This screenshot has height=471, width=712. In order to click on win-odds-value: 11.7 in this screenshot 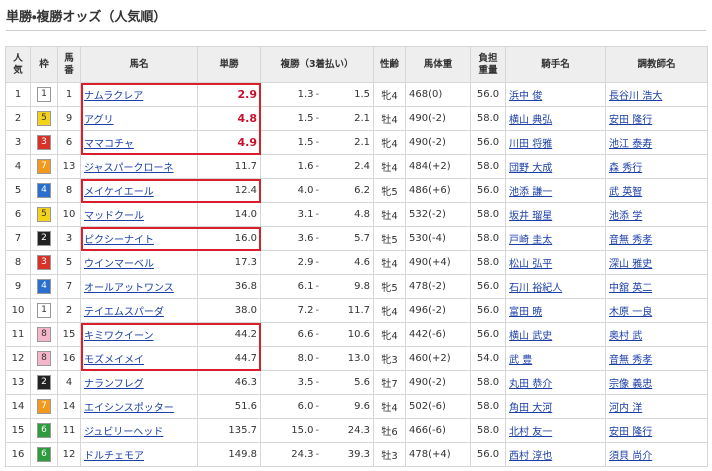, I will do `click(245, 166)`.